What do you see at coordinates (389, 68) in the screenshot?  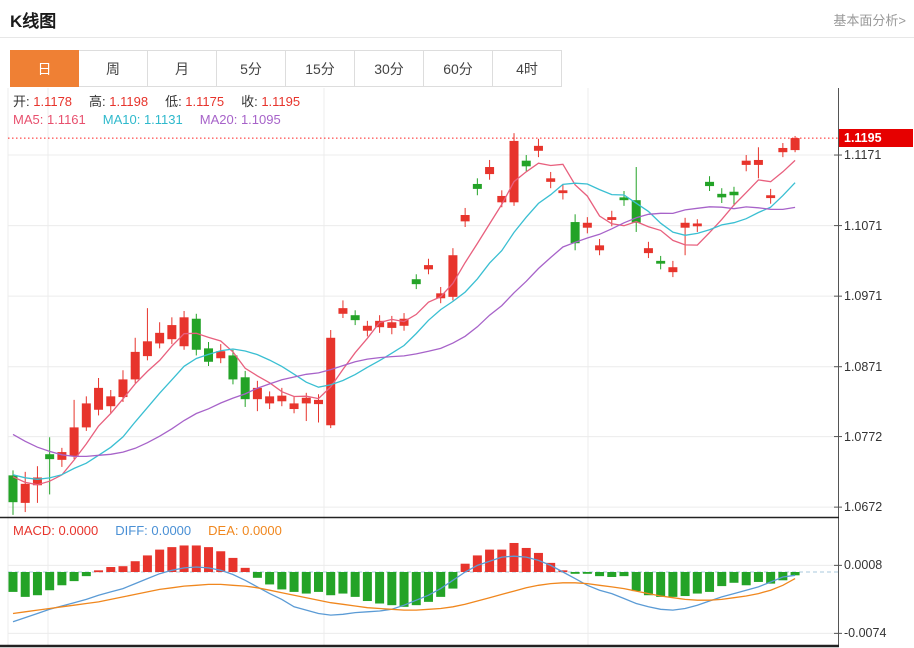 I see `tab-30min: 30分` at bounding box center [389, 68].